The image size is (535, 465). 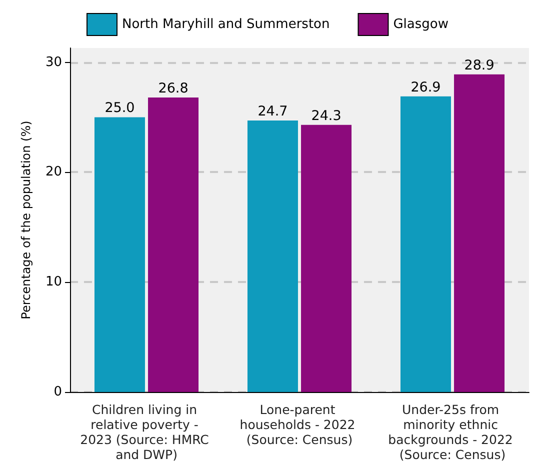 I want to click on x-tick-label: Under-25s from minority ethnic backgrounds - 2022 (Source: Census), so click(x=452, y=432).